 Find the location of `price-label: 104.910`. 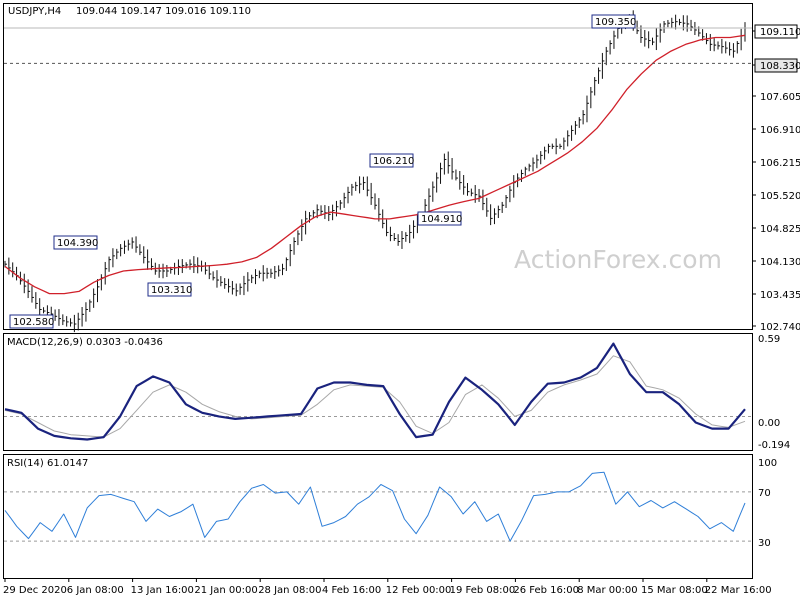

price-label: 104.910 is located at coordinates (439, 218).